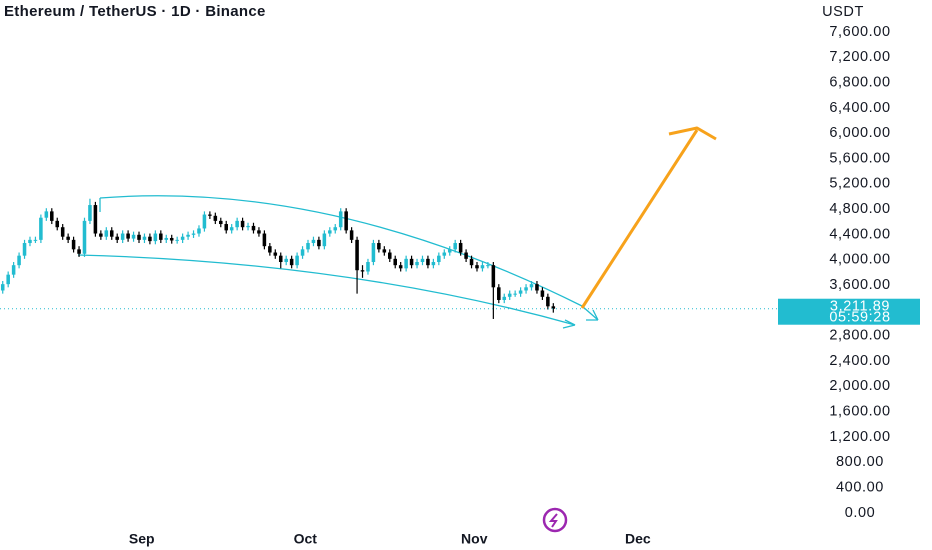 This screenshot has width=932, height=550. I want to click on y-tick-label: 2,400.00, so click(859, 361).